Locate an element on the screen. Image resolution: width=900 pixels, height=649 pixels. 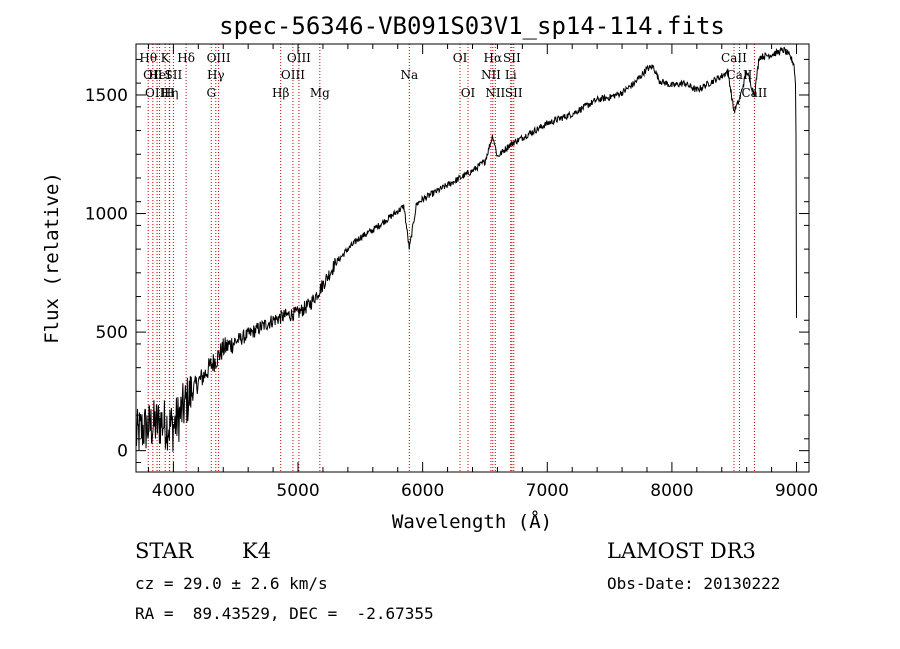
x-tick-label-5: 9000 is located at coordinates (796, 491).